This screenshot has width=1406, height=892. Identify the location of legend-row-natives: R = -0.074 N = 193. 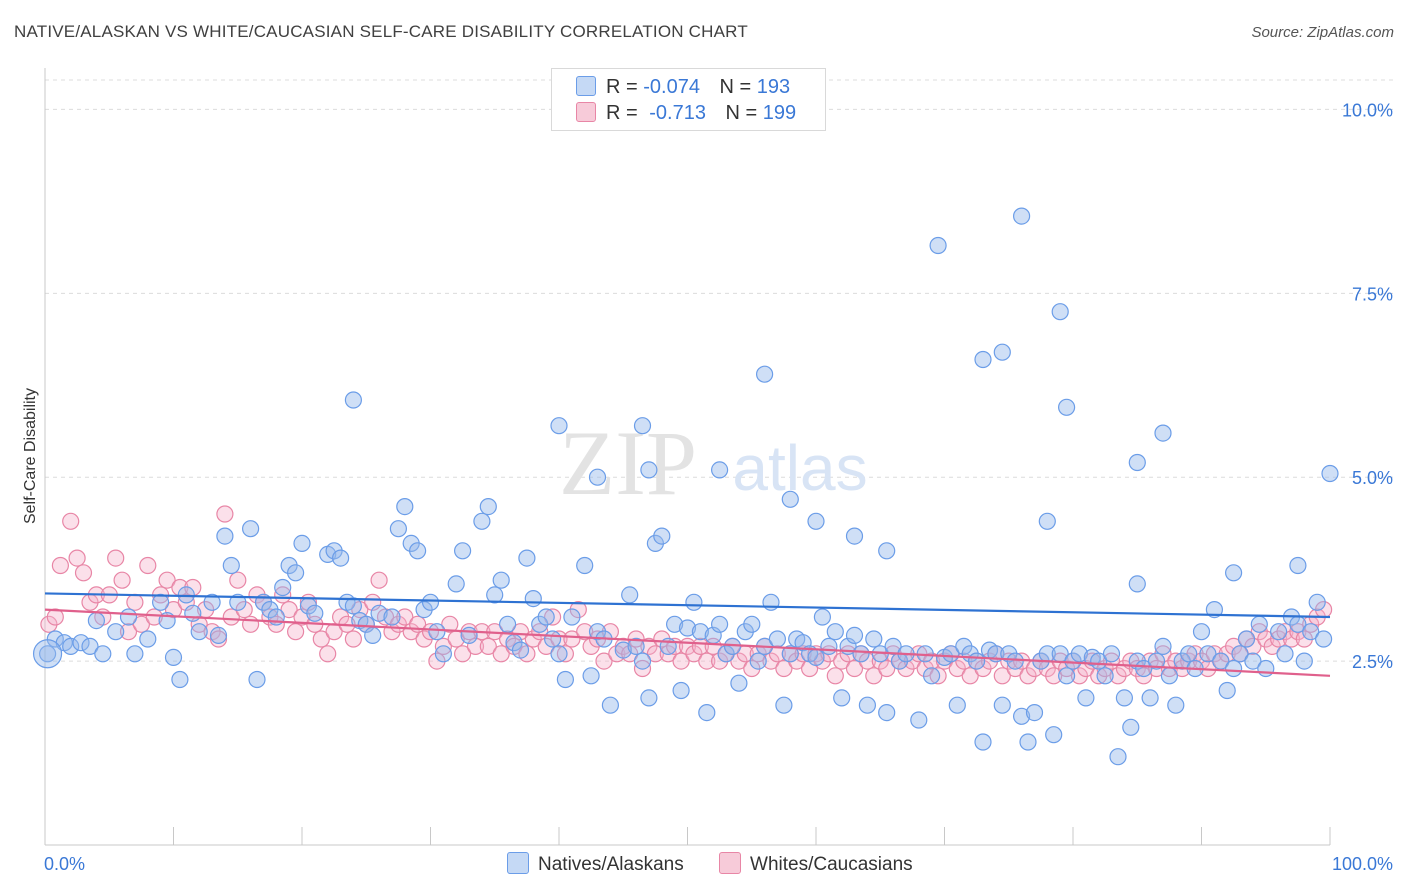
(683, 87).